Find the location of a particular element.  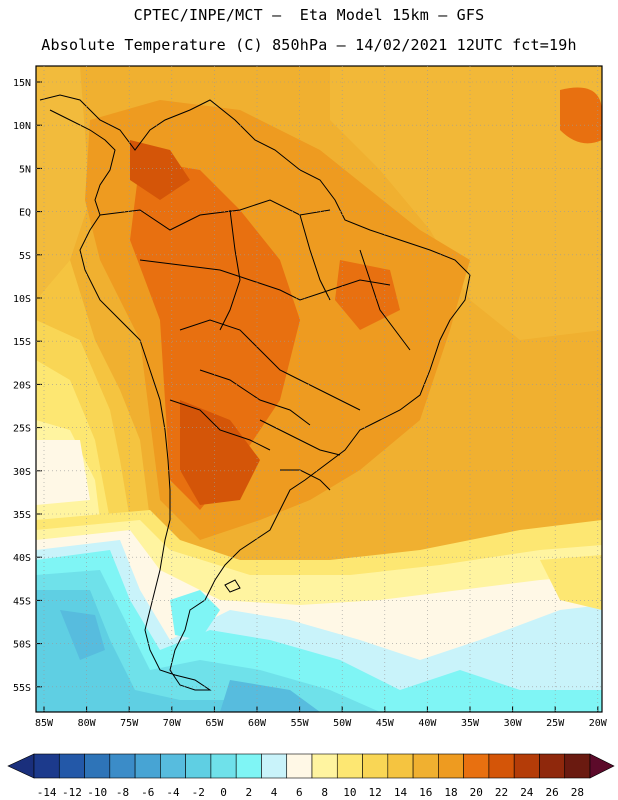

colorbar-label: -6 is located at coordinates (147, 792).